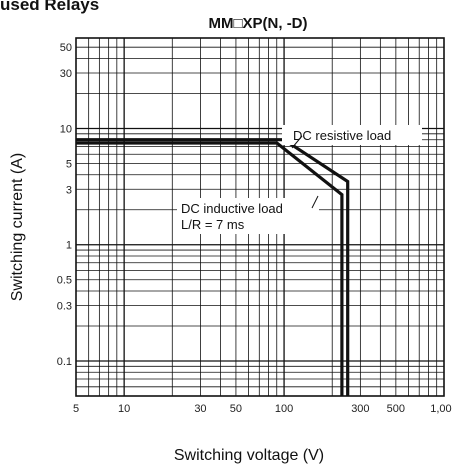  Describe the element at coordinates (342, 135) in the screenshot. I see `annotation-resistive: DC resistive load` at that location.